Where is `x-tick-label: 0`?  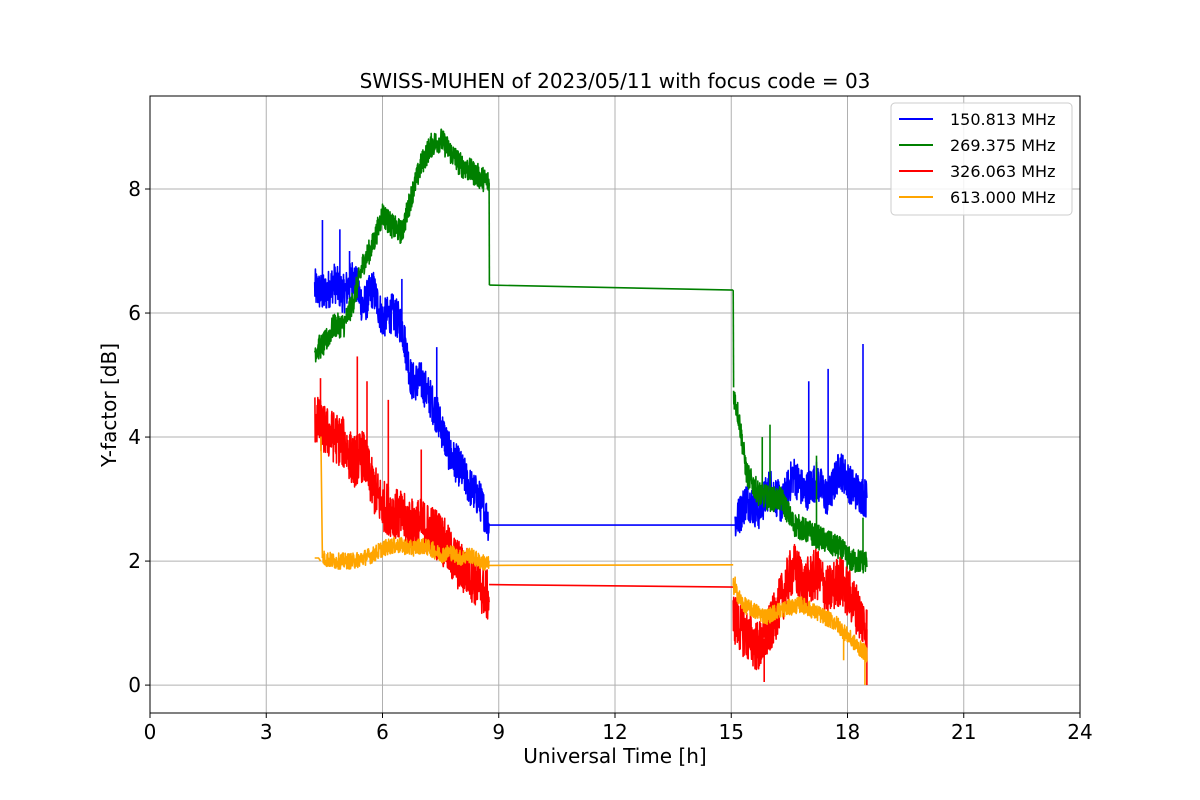 x-tick-label: 0 is located at coordinates (150, 732).